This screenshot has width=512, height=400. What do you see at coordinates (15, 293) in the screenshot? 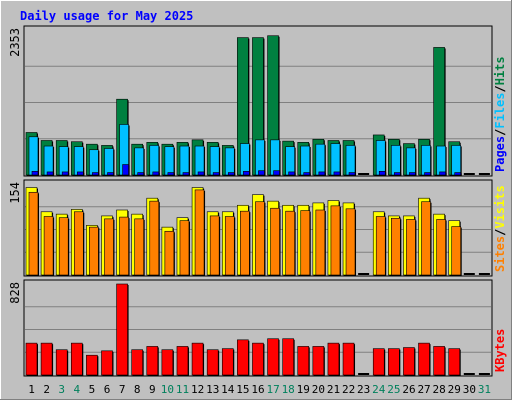
I see `y-max-label-kbytes: 828` at bounding box center [15, 293].